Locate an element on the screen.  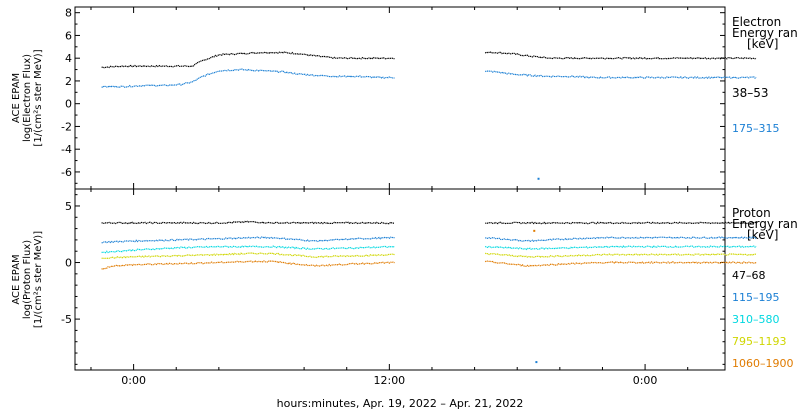
legend-entry: 310–580 is located at coordinates (756, 319).